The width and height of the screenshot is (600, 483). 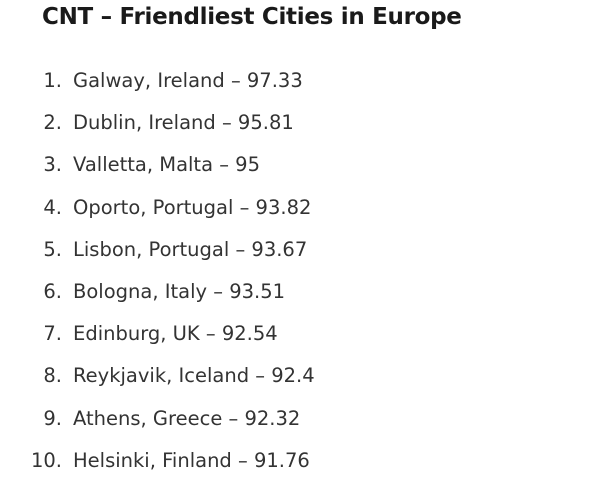 I want to click on item-text: Bologna, Italy – 93.51, so click(x=179, y=291).